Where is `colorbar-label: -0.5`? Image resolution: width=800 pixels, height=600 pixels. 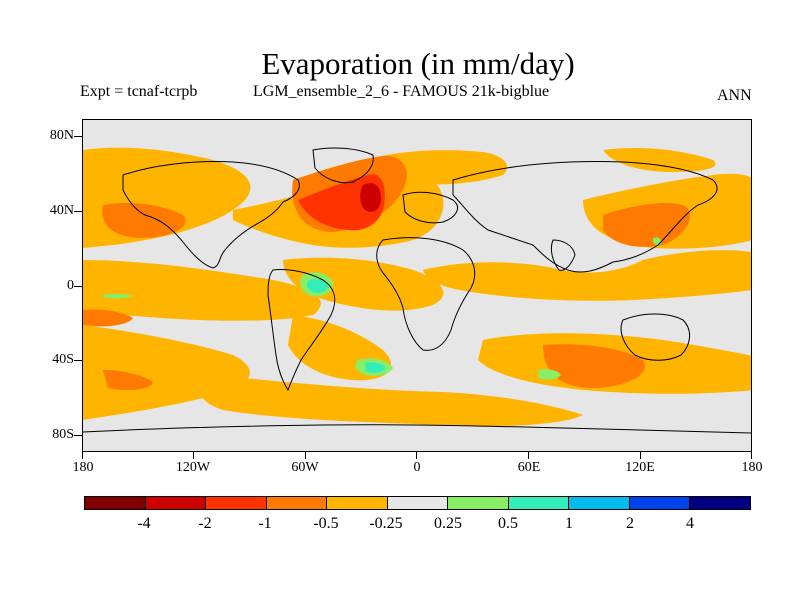
colorbar-label: -0.5 is located at coordinates (326, 523).